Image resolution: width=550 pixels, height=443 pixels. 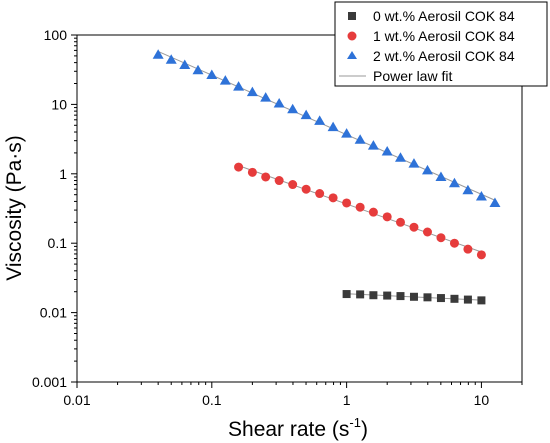 I want to click on x-axis-title-sup: -1, so click(x=355, y=422).